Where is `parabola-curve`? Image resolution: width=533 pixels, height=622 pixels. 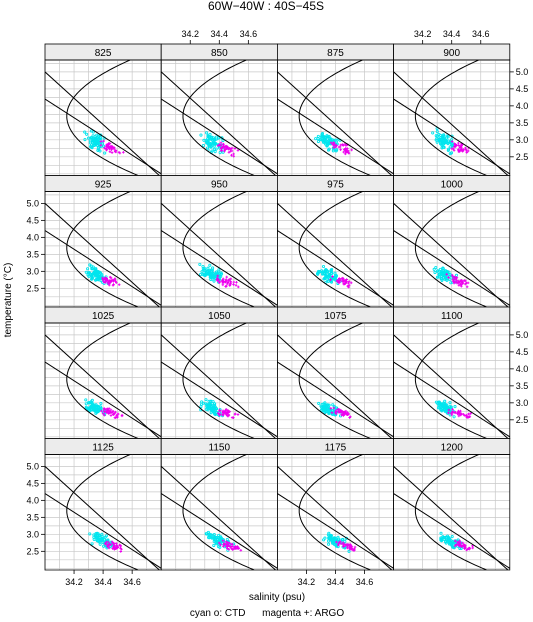
parabola-curve is located at coordinates (102, 381).